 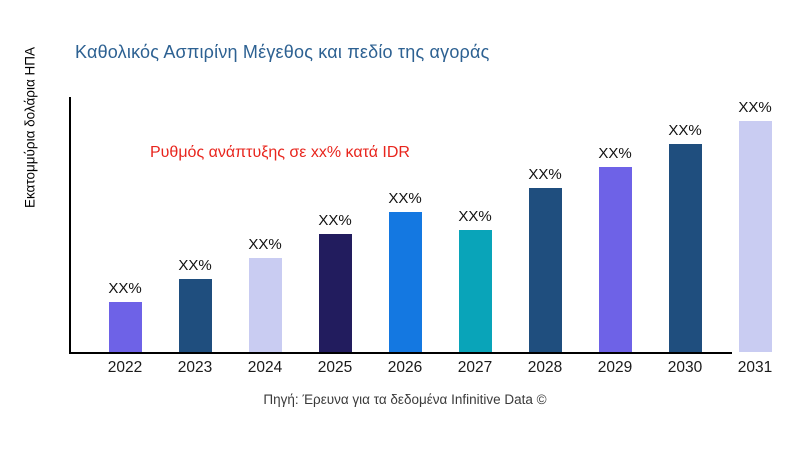 What do you see at coordinates (545, 367) in the screenshot?
I see `x-tick-label-2028: 2028` at bounding box center [545, 367].